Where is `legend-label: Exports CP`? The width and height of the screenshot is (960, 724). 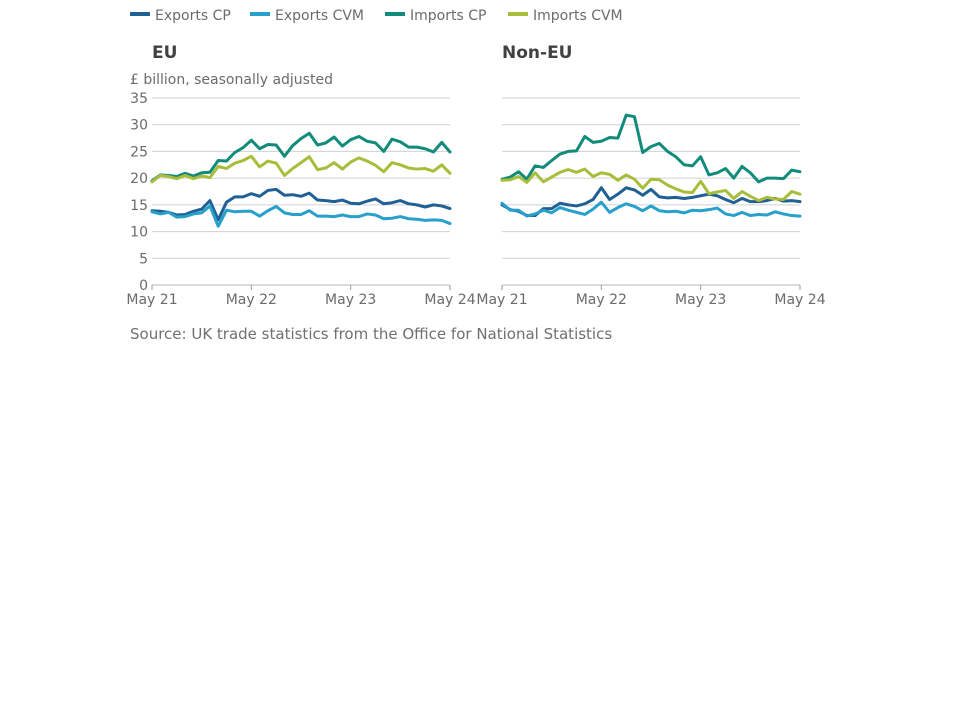
legend-label: Exports CP is located at coordinates (193, 16).